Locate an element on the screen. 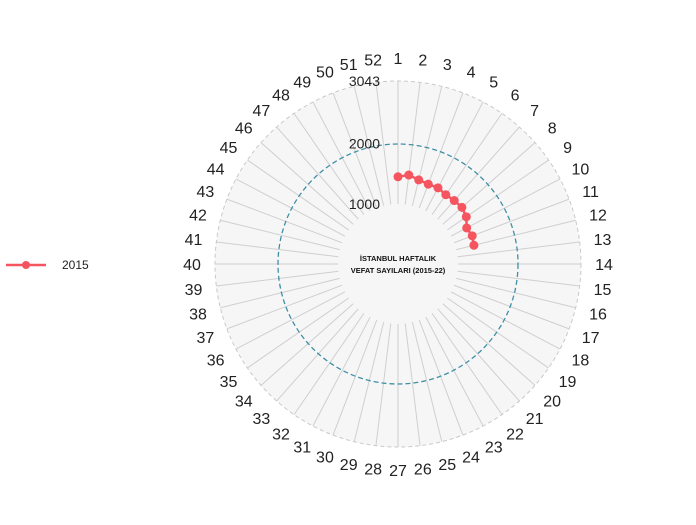 The width and height of the screenshot is (696, 525). angular-label-16: 16 is located at coordinates (598, 314).